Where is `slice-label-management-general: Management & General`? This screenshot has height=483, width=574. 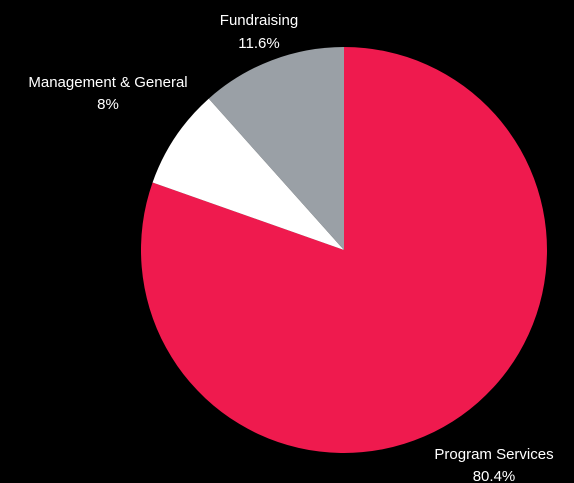
slice-label-management-general: Management & General is located at coordinates (107, 82).